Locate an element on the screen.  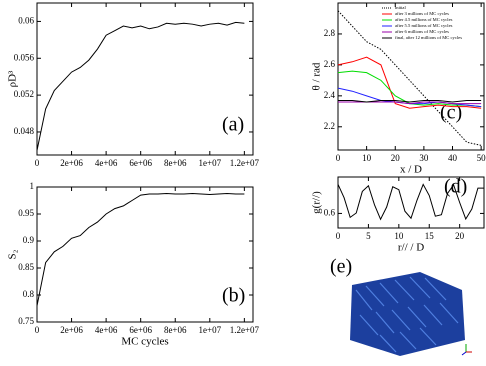
y-tick-label: 0.95 is located at coordinates (26, 213).